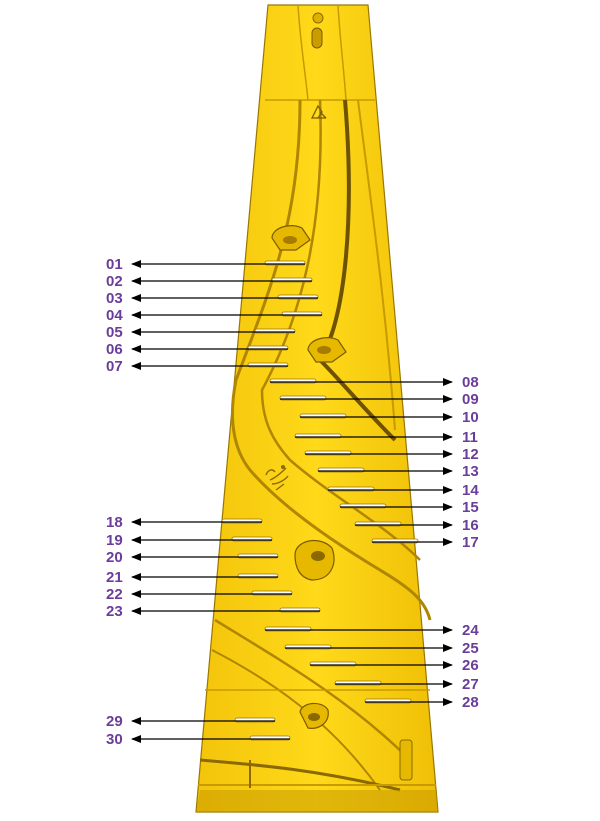 The height and width of the screenshot is (821, 600). What do you see at coordinates (470, 490) in the screenshot?
I see `callout-label-14: 14` at bounding box center [470, 490].